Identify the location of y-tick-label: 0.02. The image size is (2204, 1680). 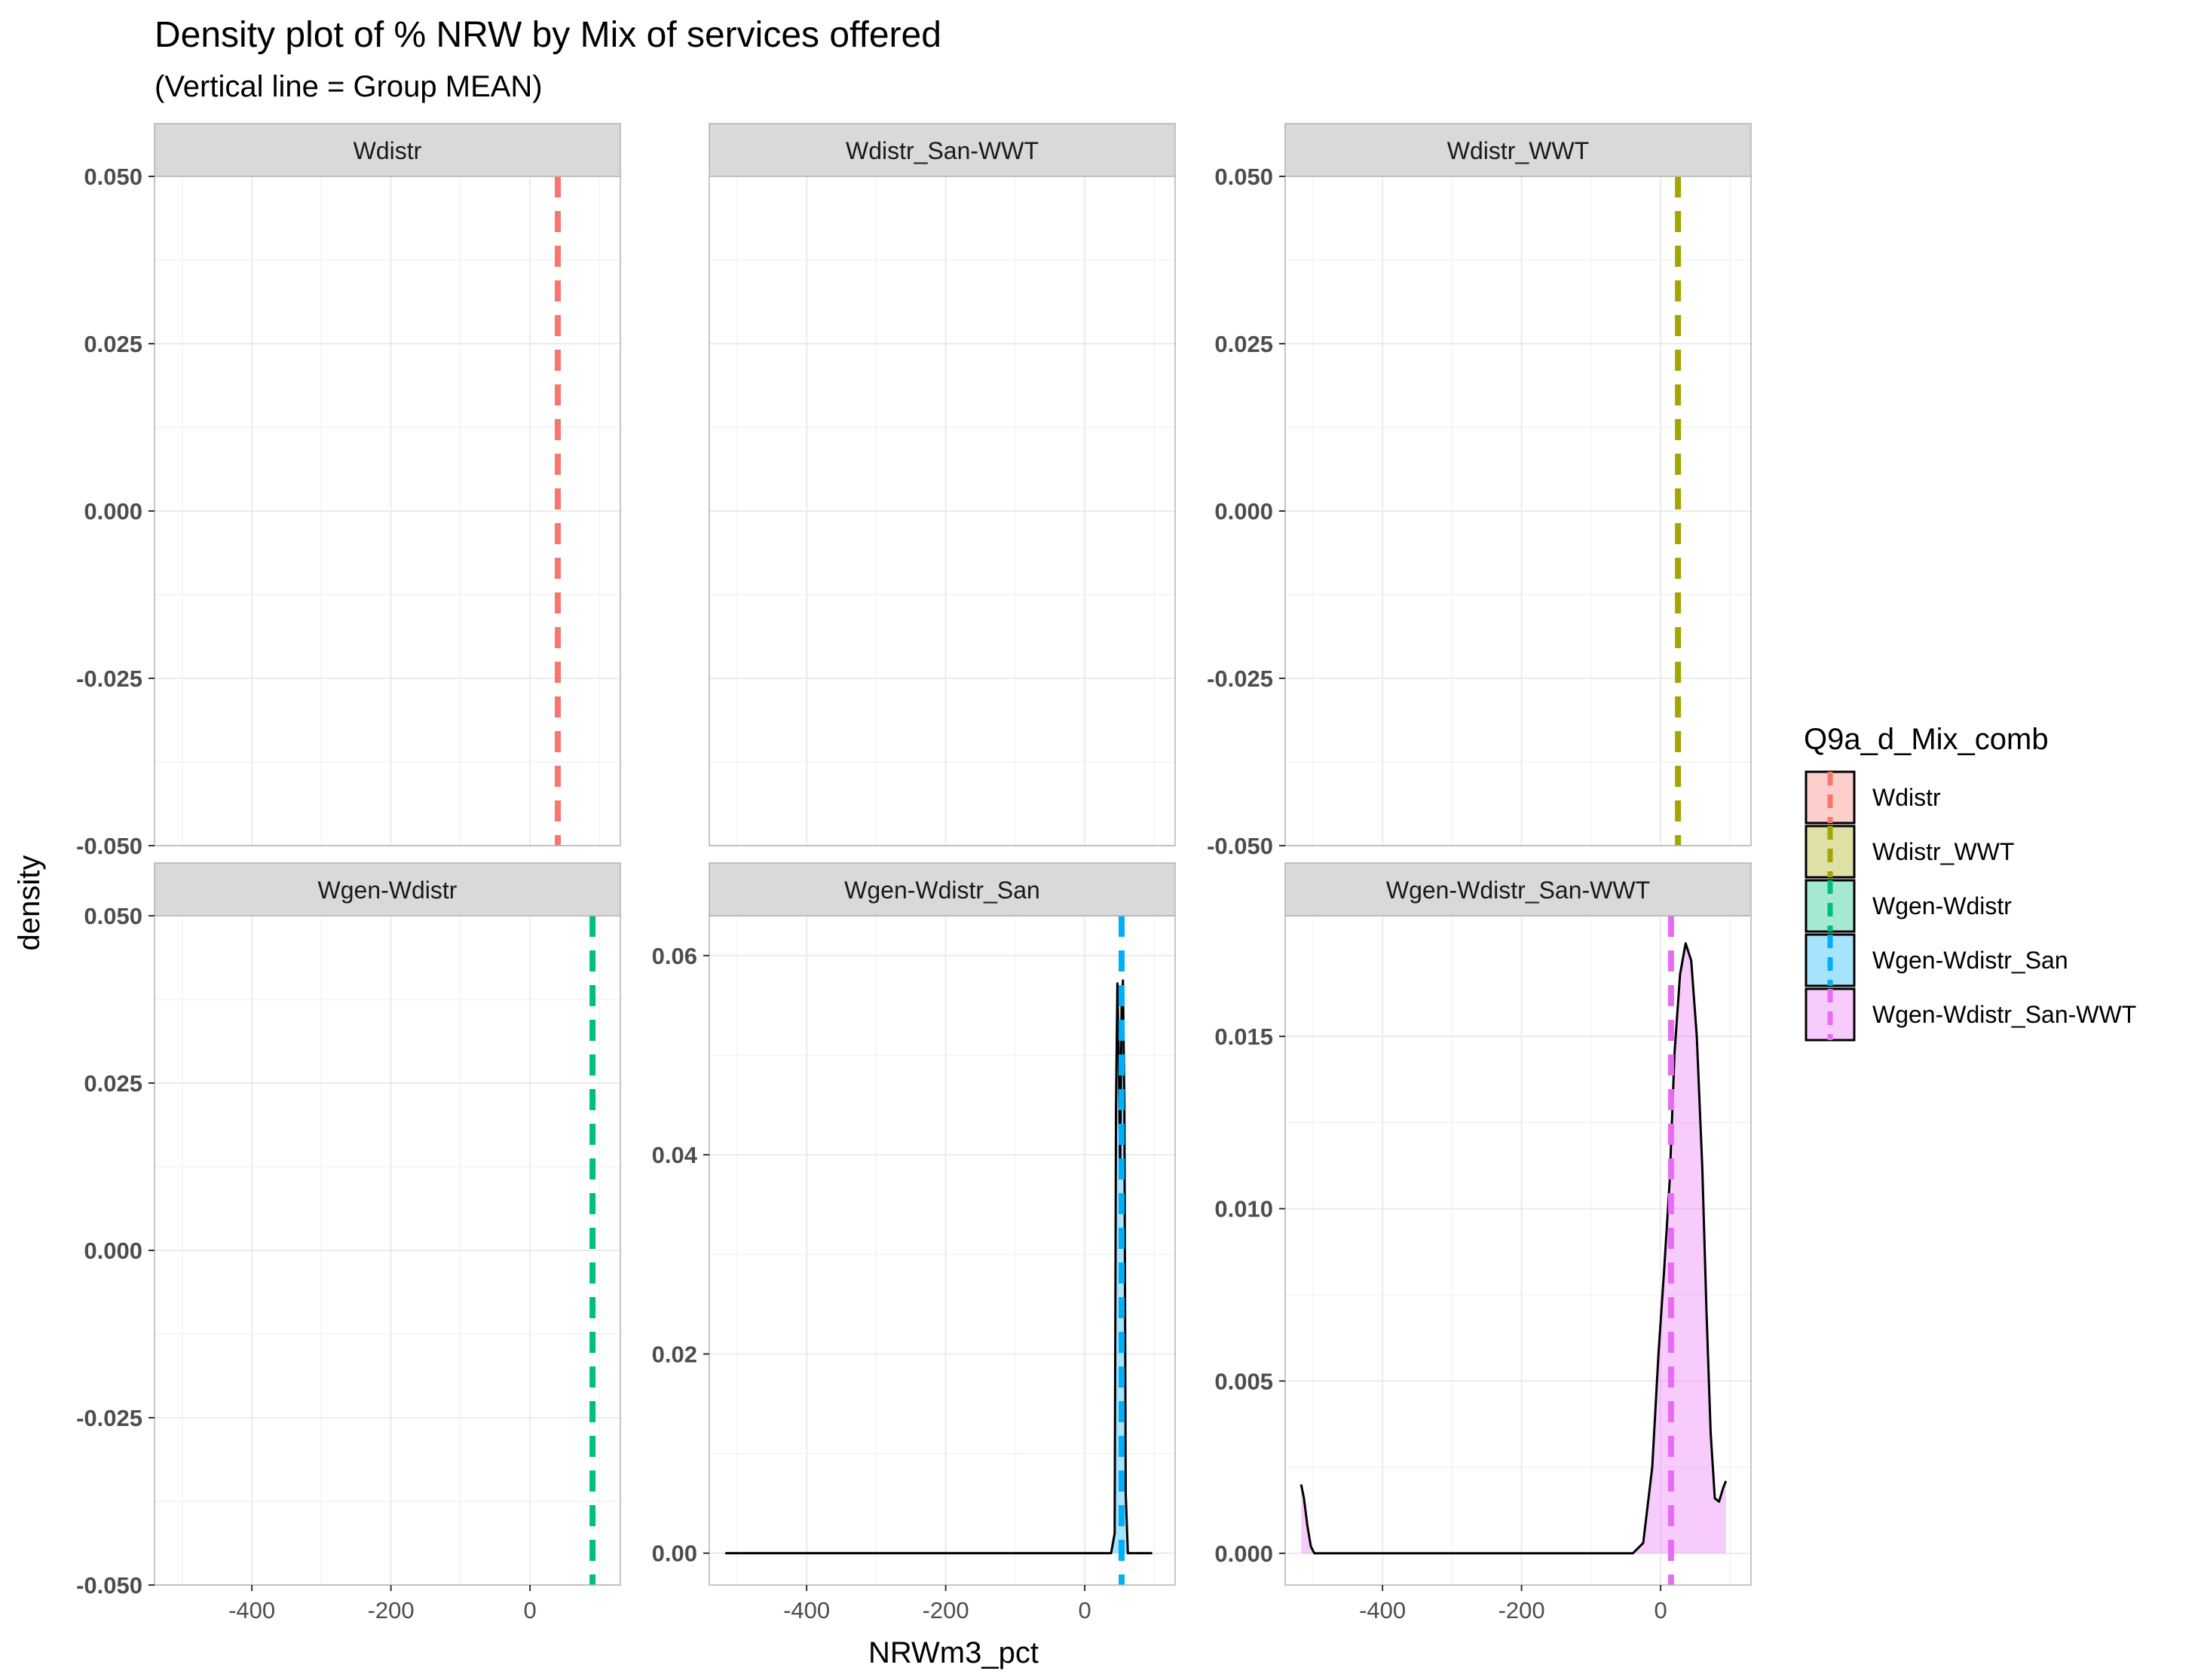
(674, 1354).